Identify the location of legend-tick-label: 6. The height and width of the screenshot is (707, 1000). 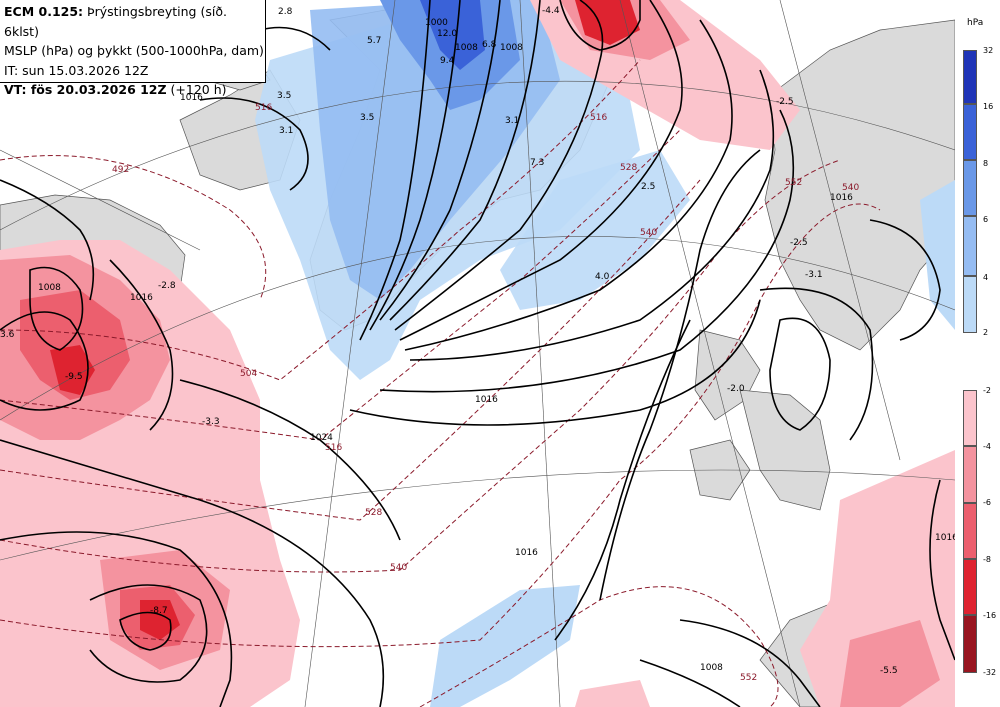
(986, 219).